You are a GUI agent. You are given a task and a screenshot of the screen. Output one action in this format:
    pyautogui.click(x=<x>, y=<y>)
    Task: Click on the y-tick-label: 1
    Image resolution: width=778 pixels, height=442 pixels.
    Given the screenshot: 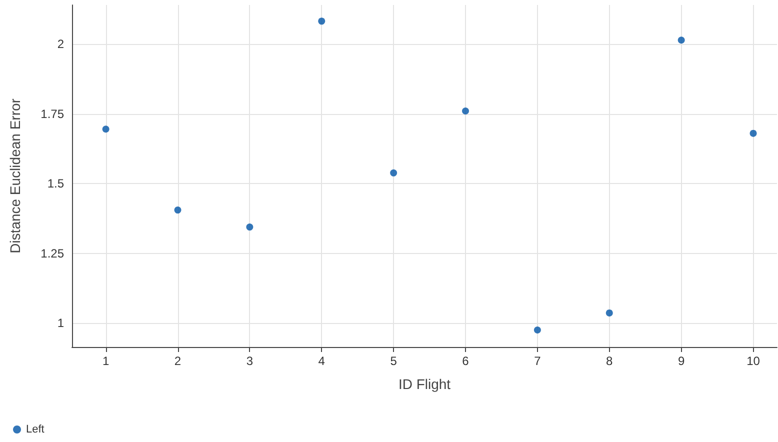 What is the action you would take?
    pyautogui.click(x=60, y=323)
    